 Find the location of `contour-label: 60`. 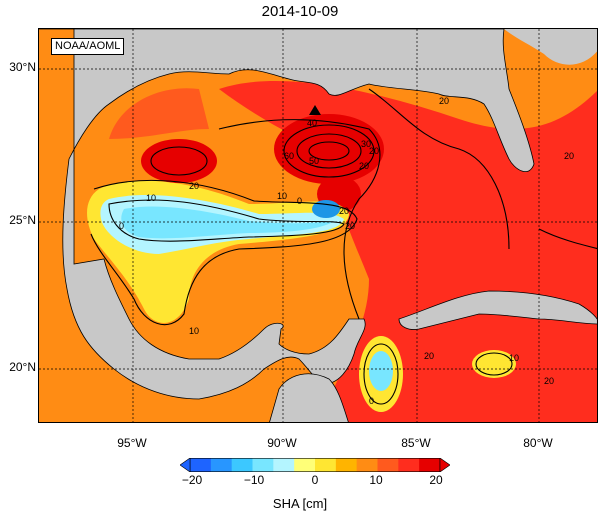

contour-label: 60 is located at coordinates (289, 156).